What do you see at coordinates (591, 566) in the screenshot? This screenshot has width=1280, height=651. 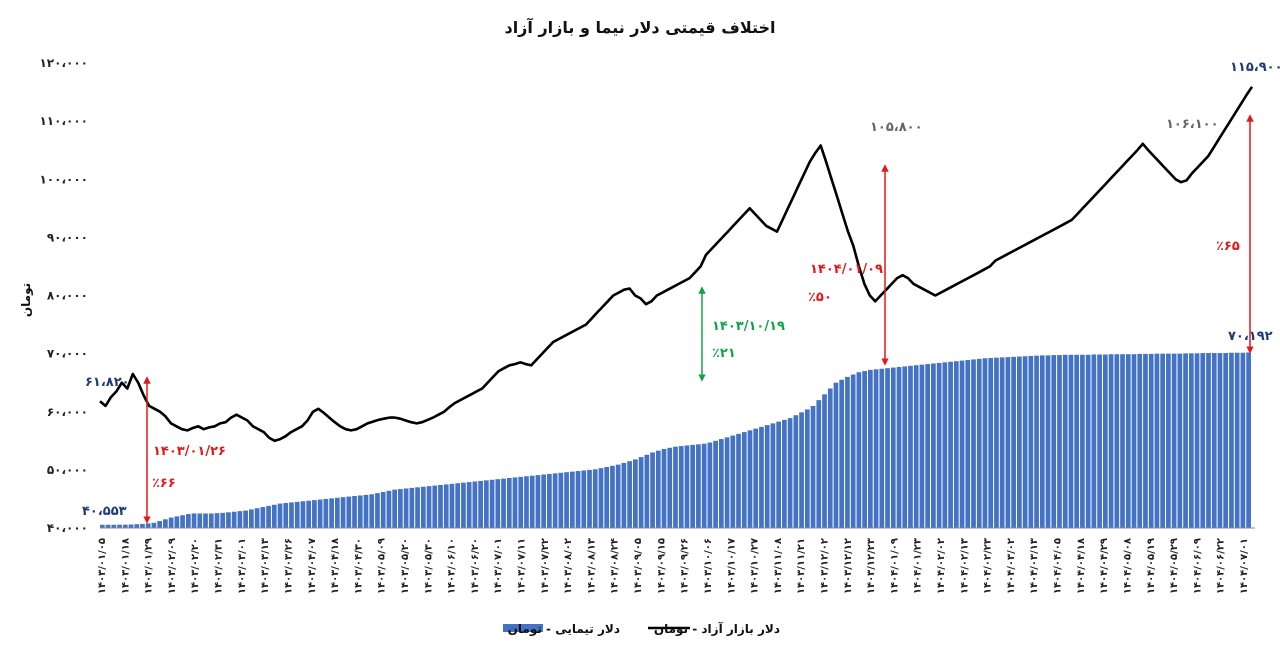 I see `x-tick-label: ۱۴۰۳/۰۸/۱۳` at bounding box center [591, 566].